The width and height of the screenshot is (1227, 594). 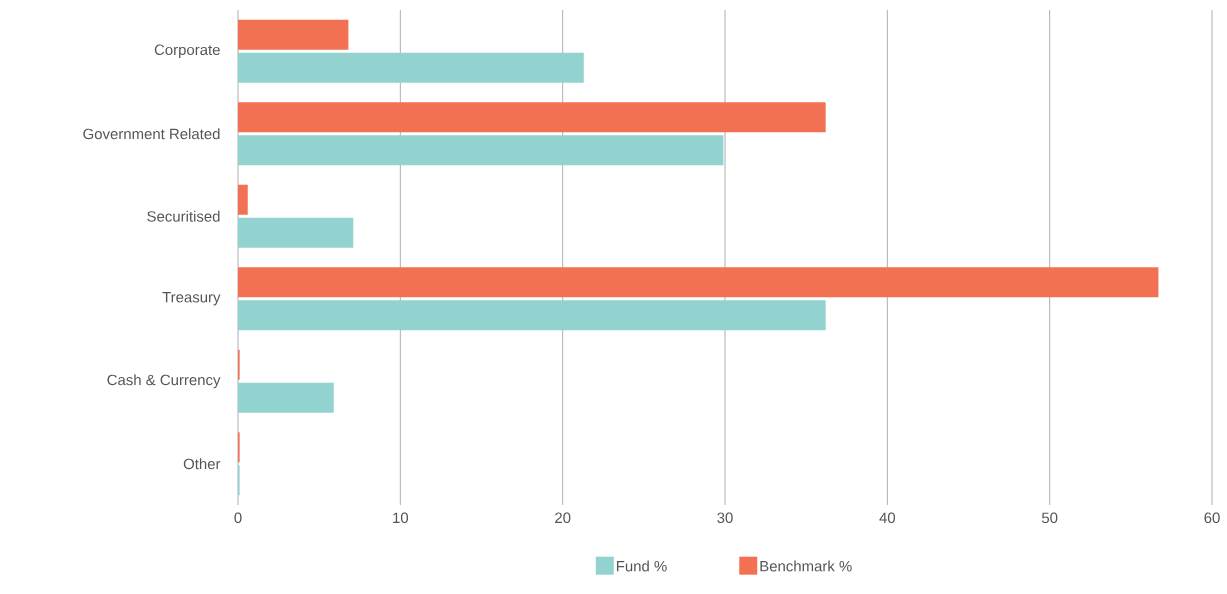 I want to click on y-tick-label: Corporate, so click(x=187, y=51).